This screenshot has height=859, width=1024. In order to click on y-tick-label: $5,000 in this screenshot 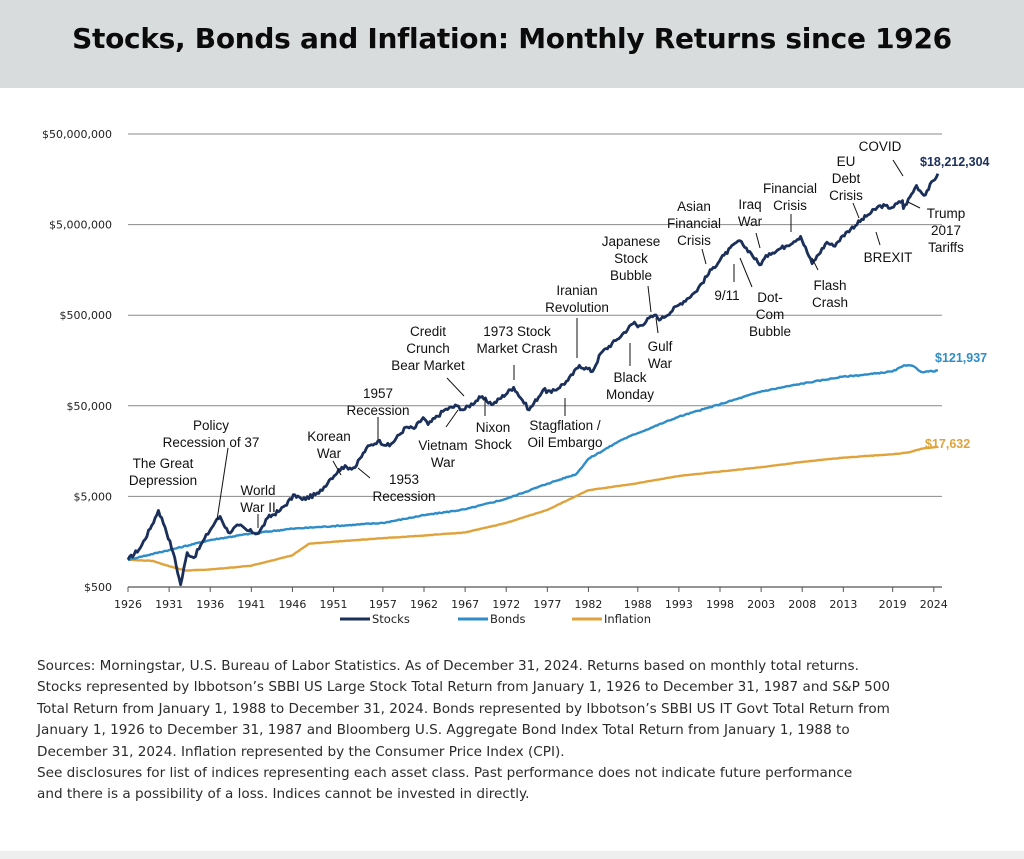, I will do `click(93, 496)`.